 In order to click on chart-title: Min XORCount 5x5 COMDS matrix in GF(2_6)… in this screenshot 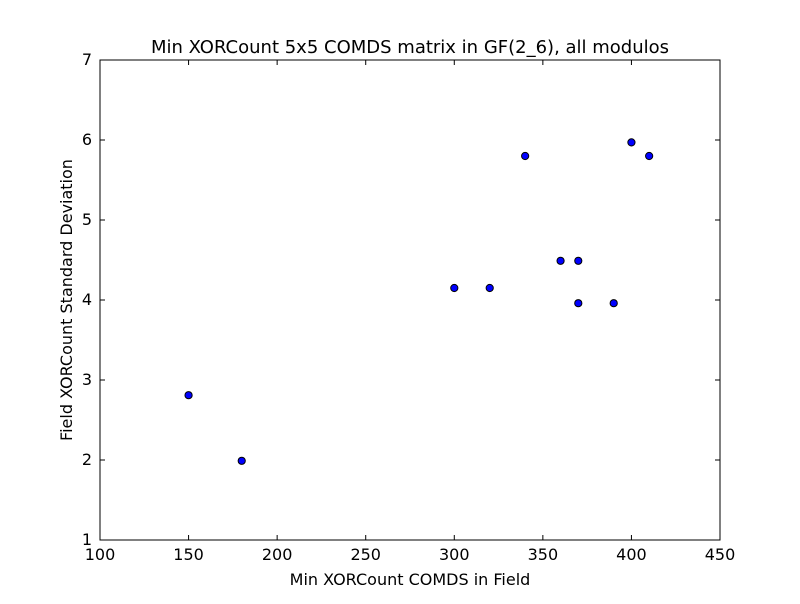, I will do `click(410, 47)`.